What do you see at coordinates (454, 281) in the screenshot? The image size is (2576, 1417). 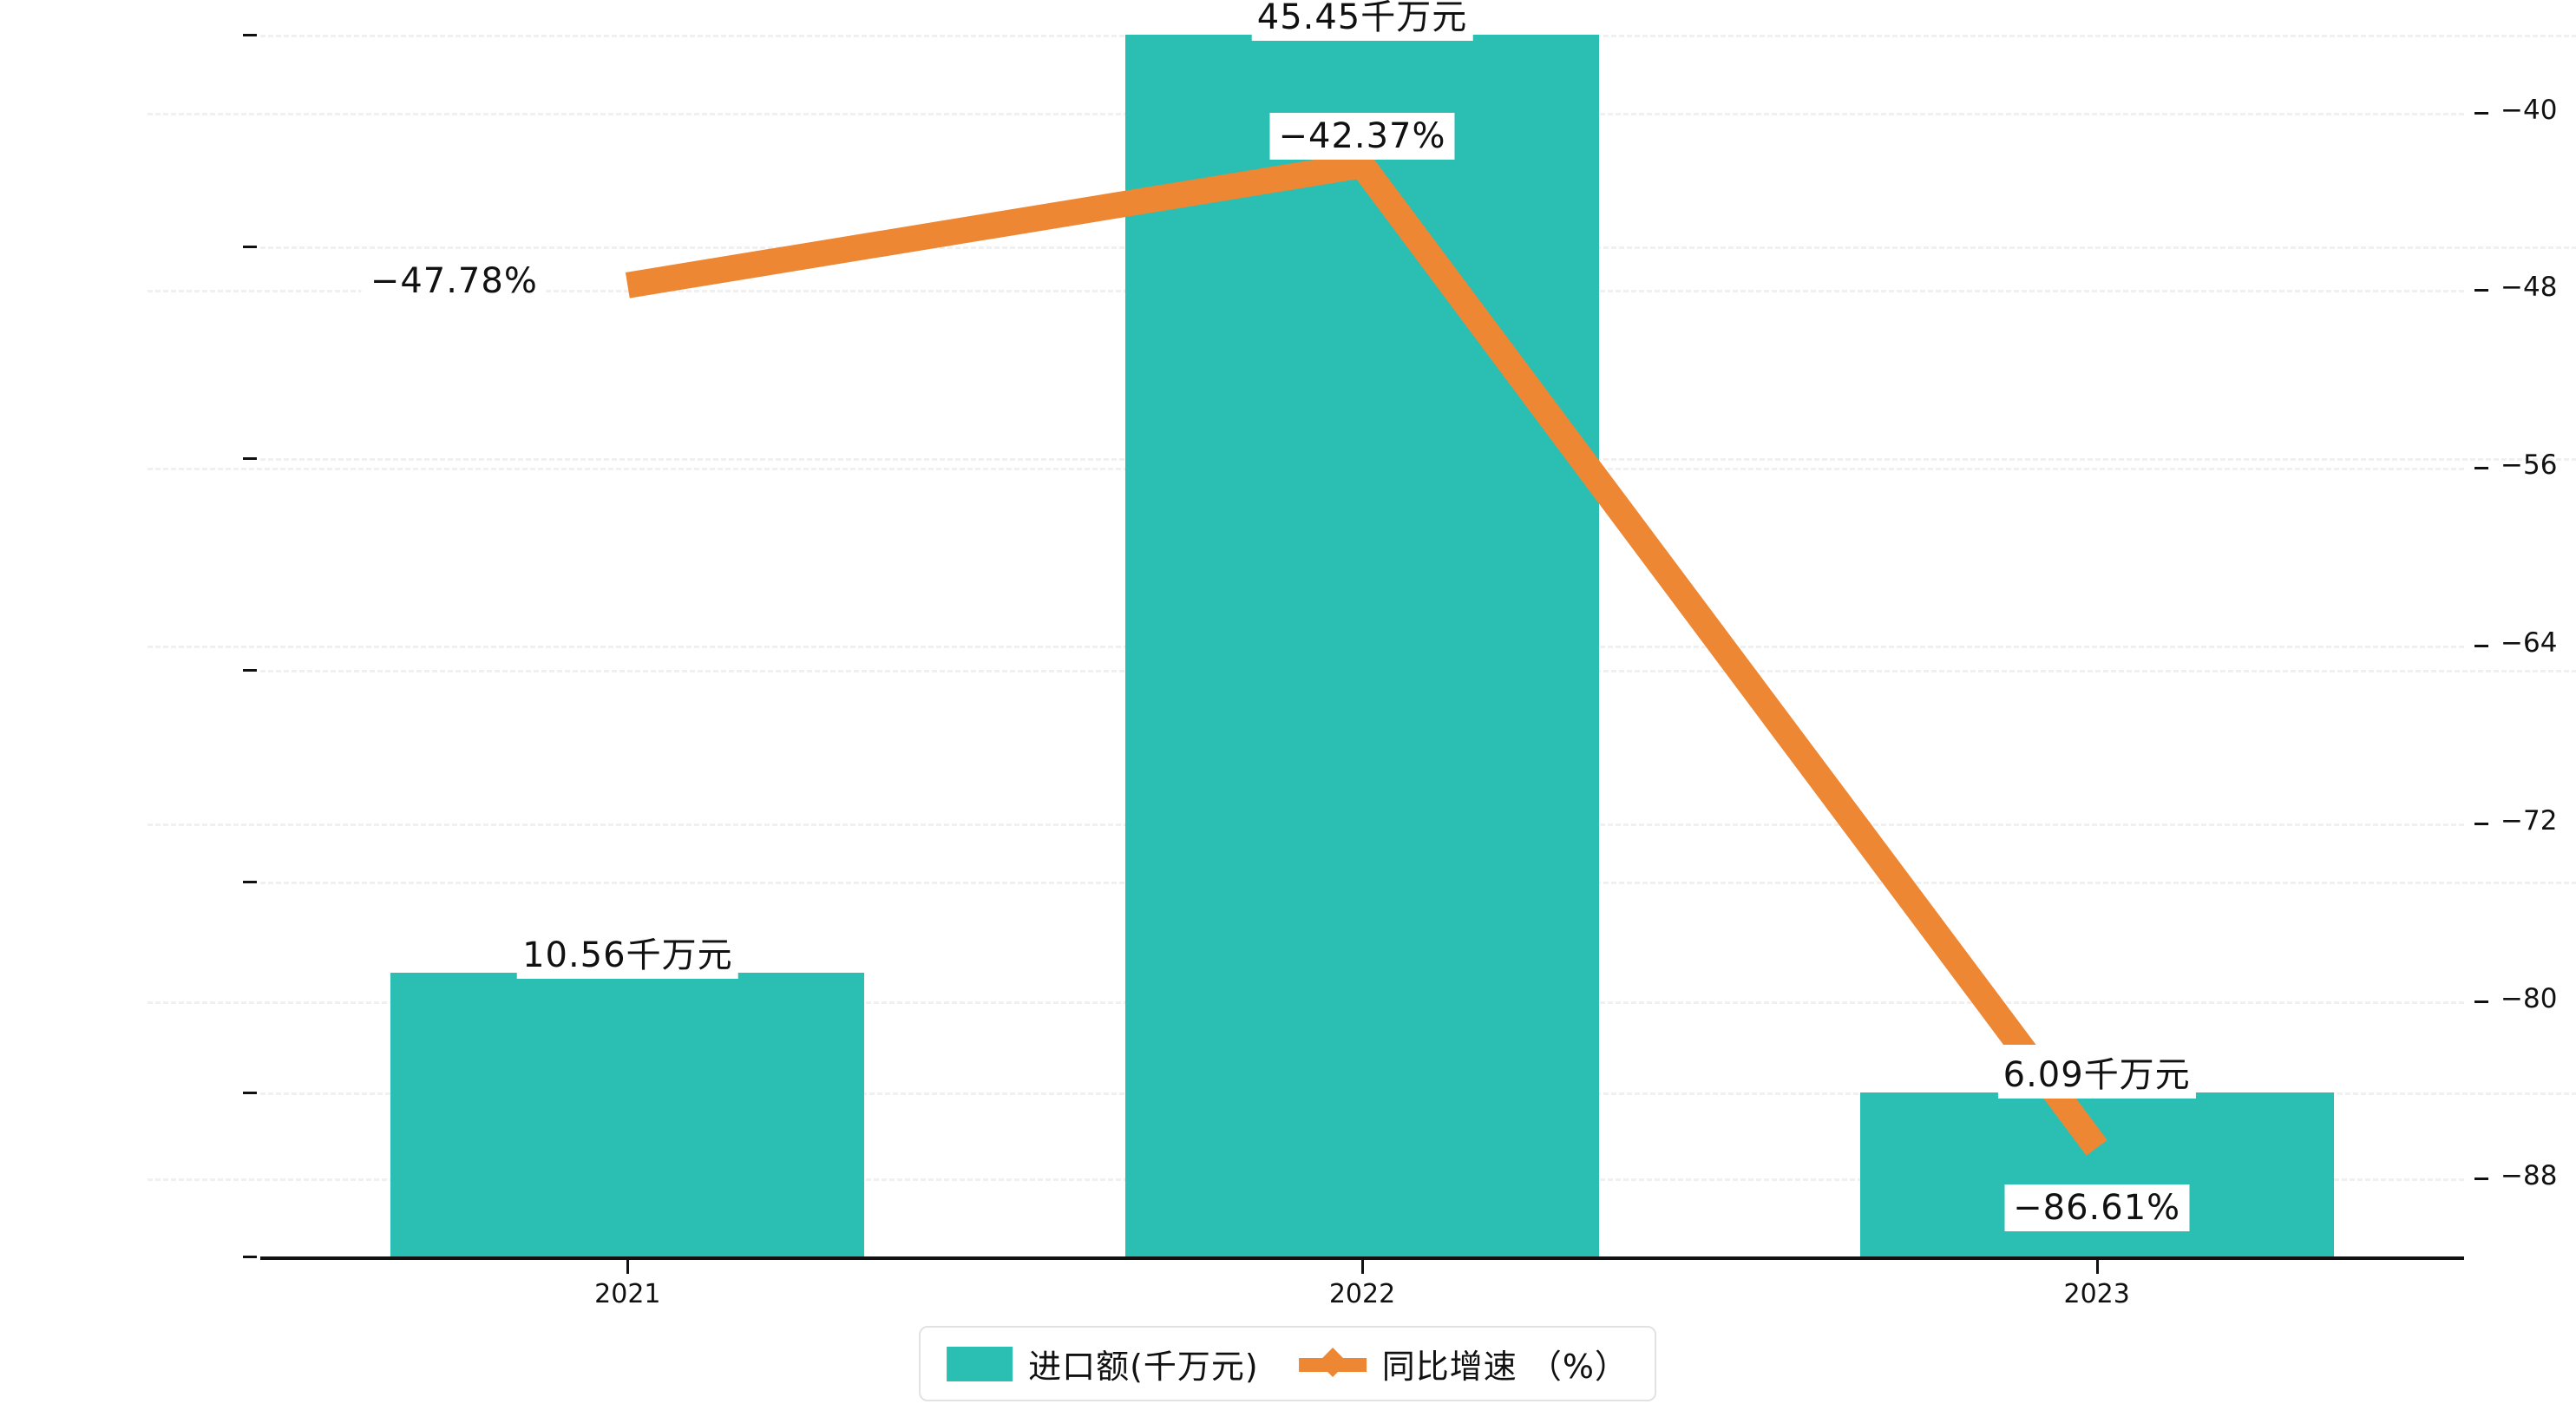 I see `line-data-label-2021: −47.78%` at bounding box center [454, 281].